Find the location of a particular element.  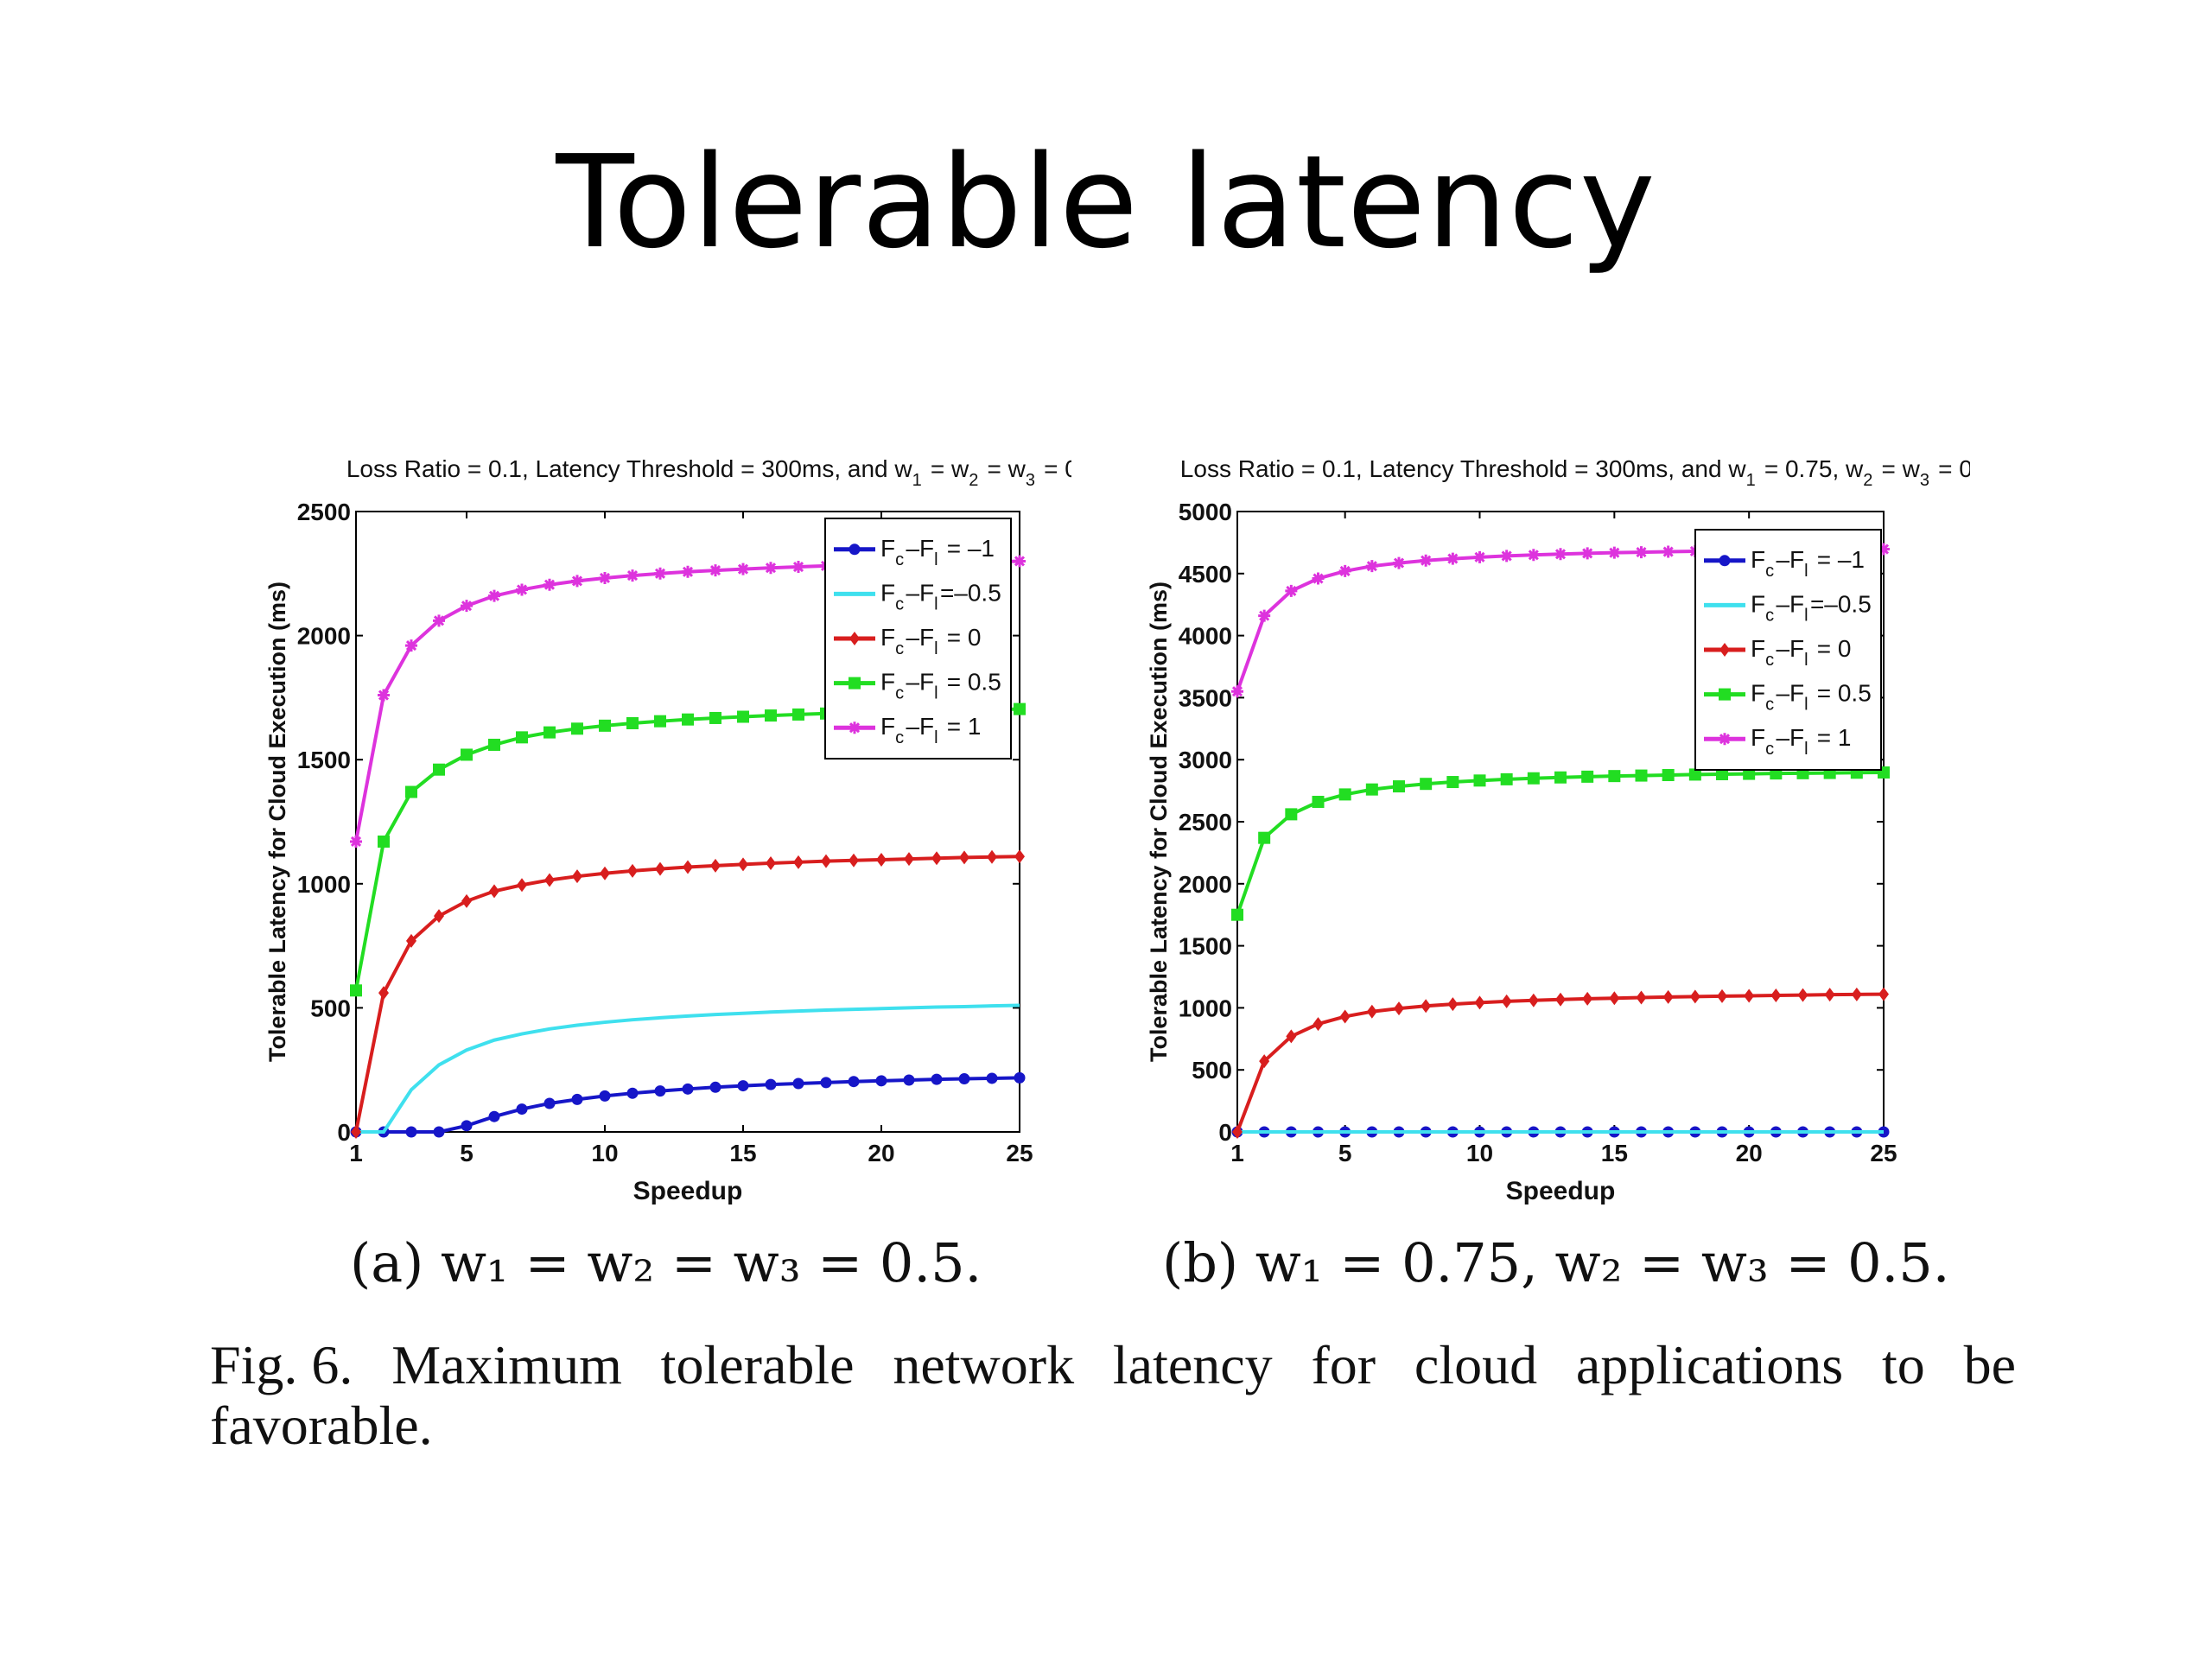

subcaption-a: (a) w₁ = w₂ = w₃ = 0.5. is located at coordinates (666, 1262).